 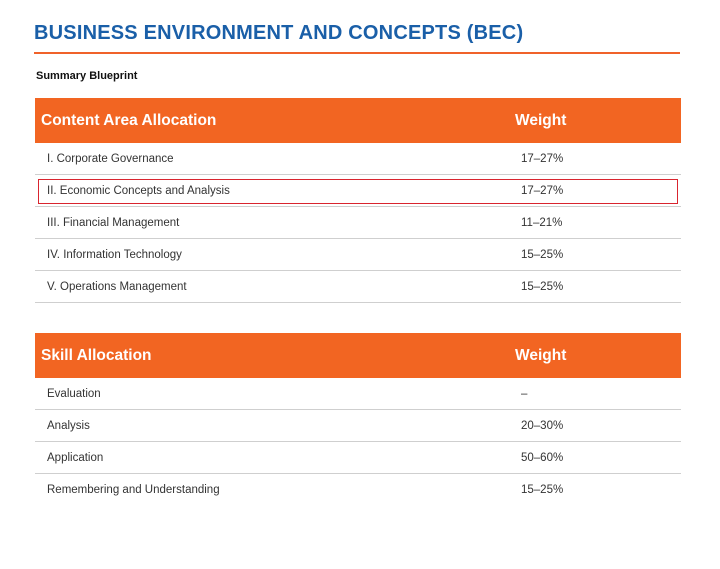 What do you see at coordinates (110, 159) in the screenshot?
I see `row-label: I. Corporate Governance` at bounding box center [110, 159].